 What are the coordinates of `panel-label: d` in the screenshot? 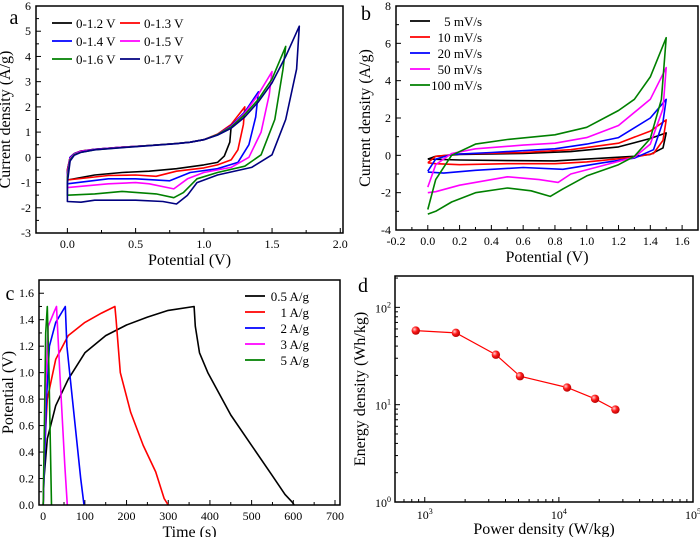 It's located at (363, 286).